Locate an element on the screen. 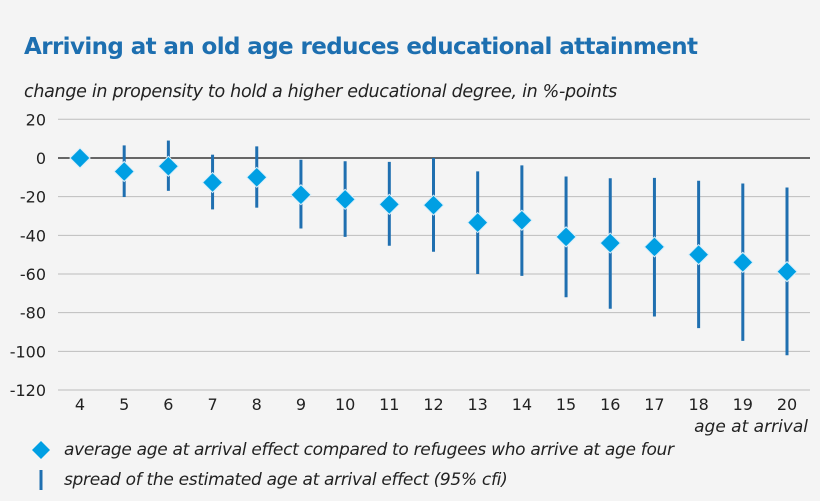 The width and height of the screenshot is (820, 501). y-tick-label: -100 is located at coordinates (28, 351).